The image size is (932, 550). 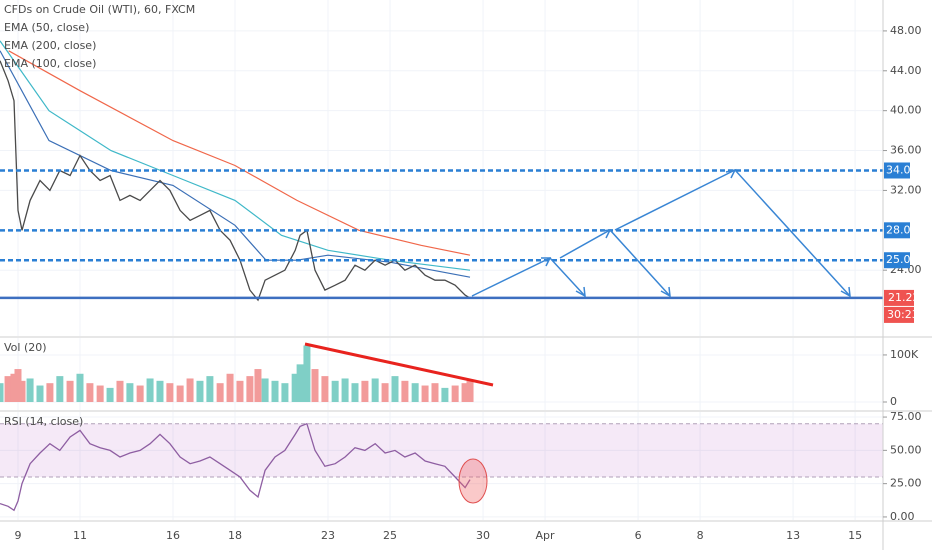 I want to click on y-tick-label: 75.00, so click(x=906, y=416).